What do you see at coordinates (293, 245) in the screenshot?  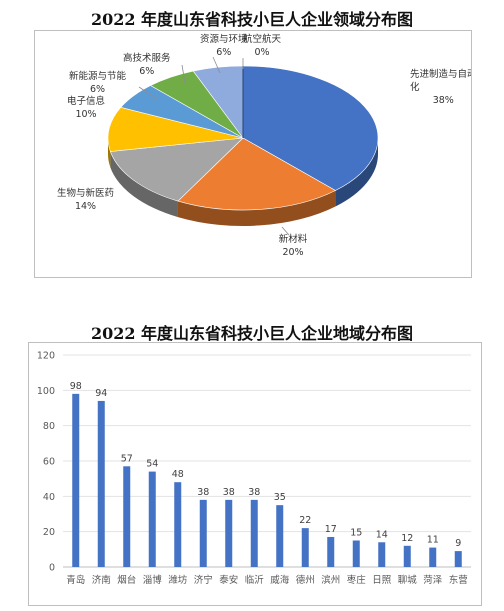 I see `pie-slice-label: 新材料 20%` at bounding box center [293, 245].